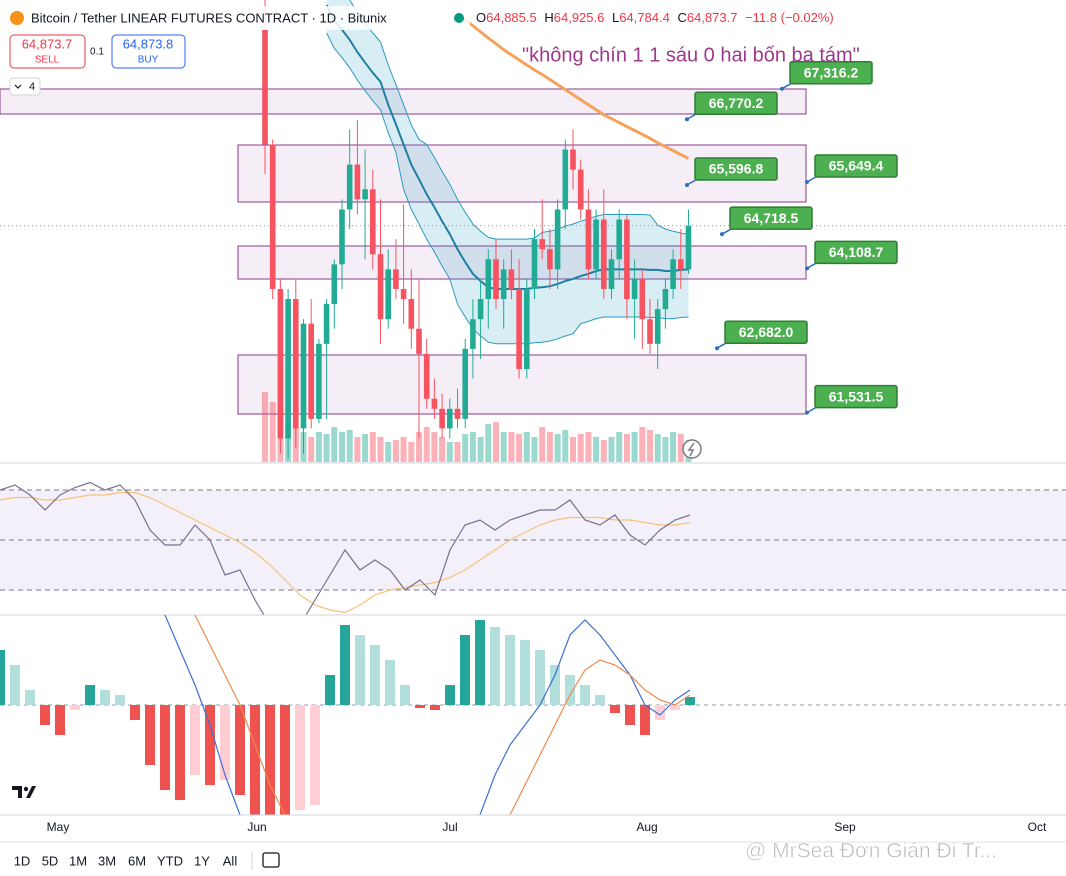 Image resolution: width=1066 pixels, height=876 pixels. Describe the element at coordinates (845, 827) in the screenshot. I see `x-tick-label: Sep` at that location.